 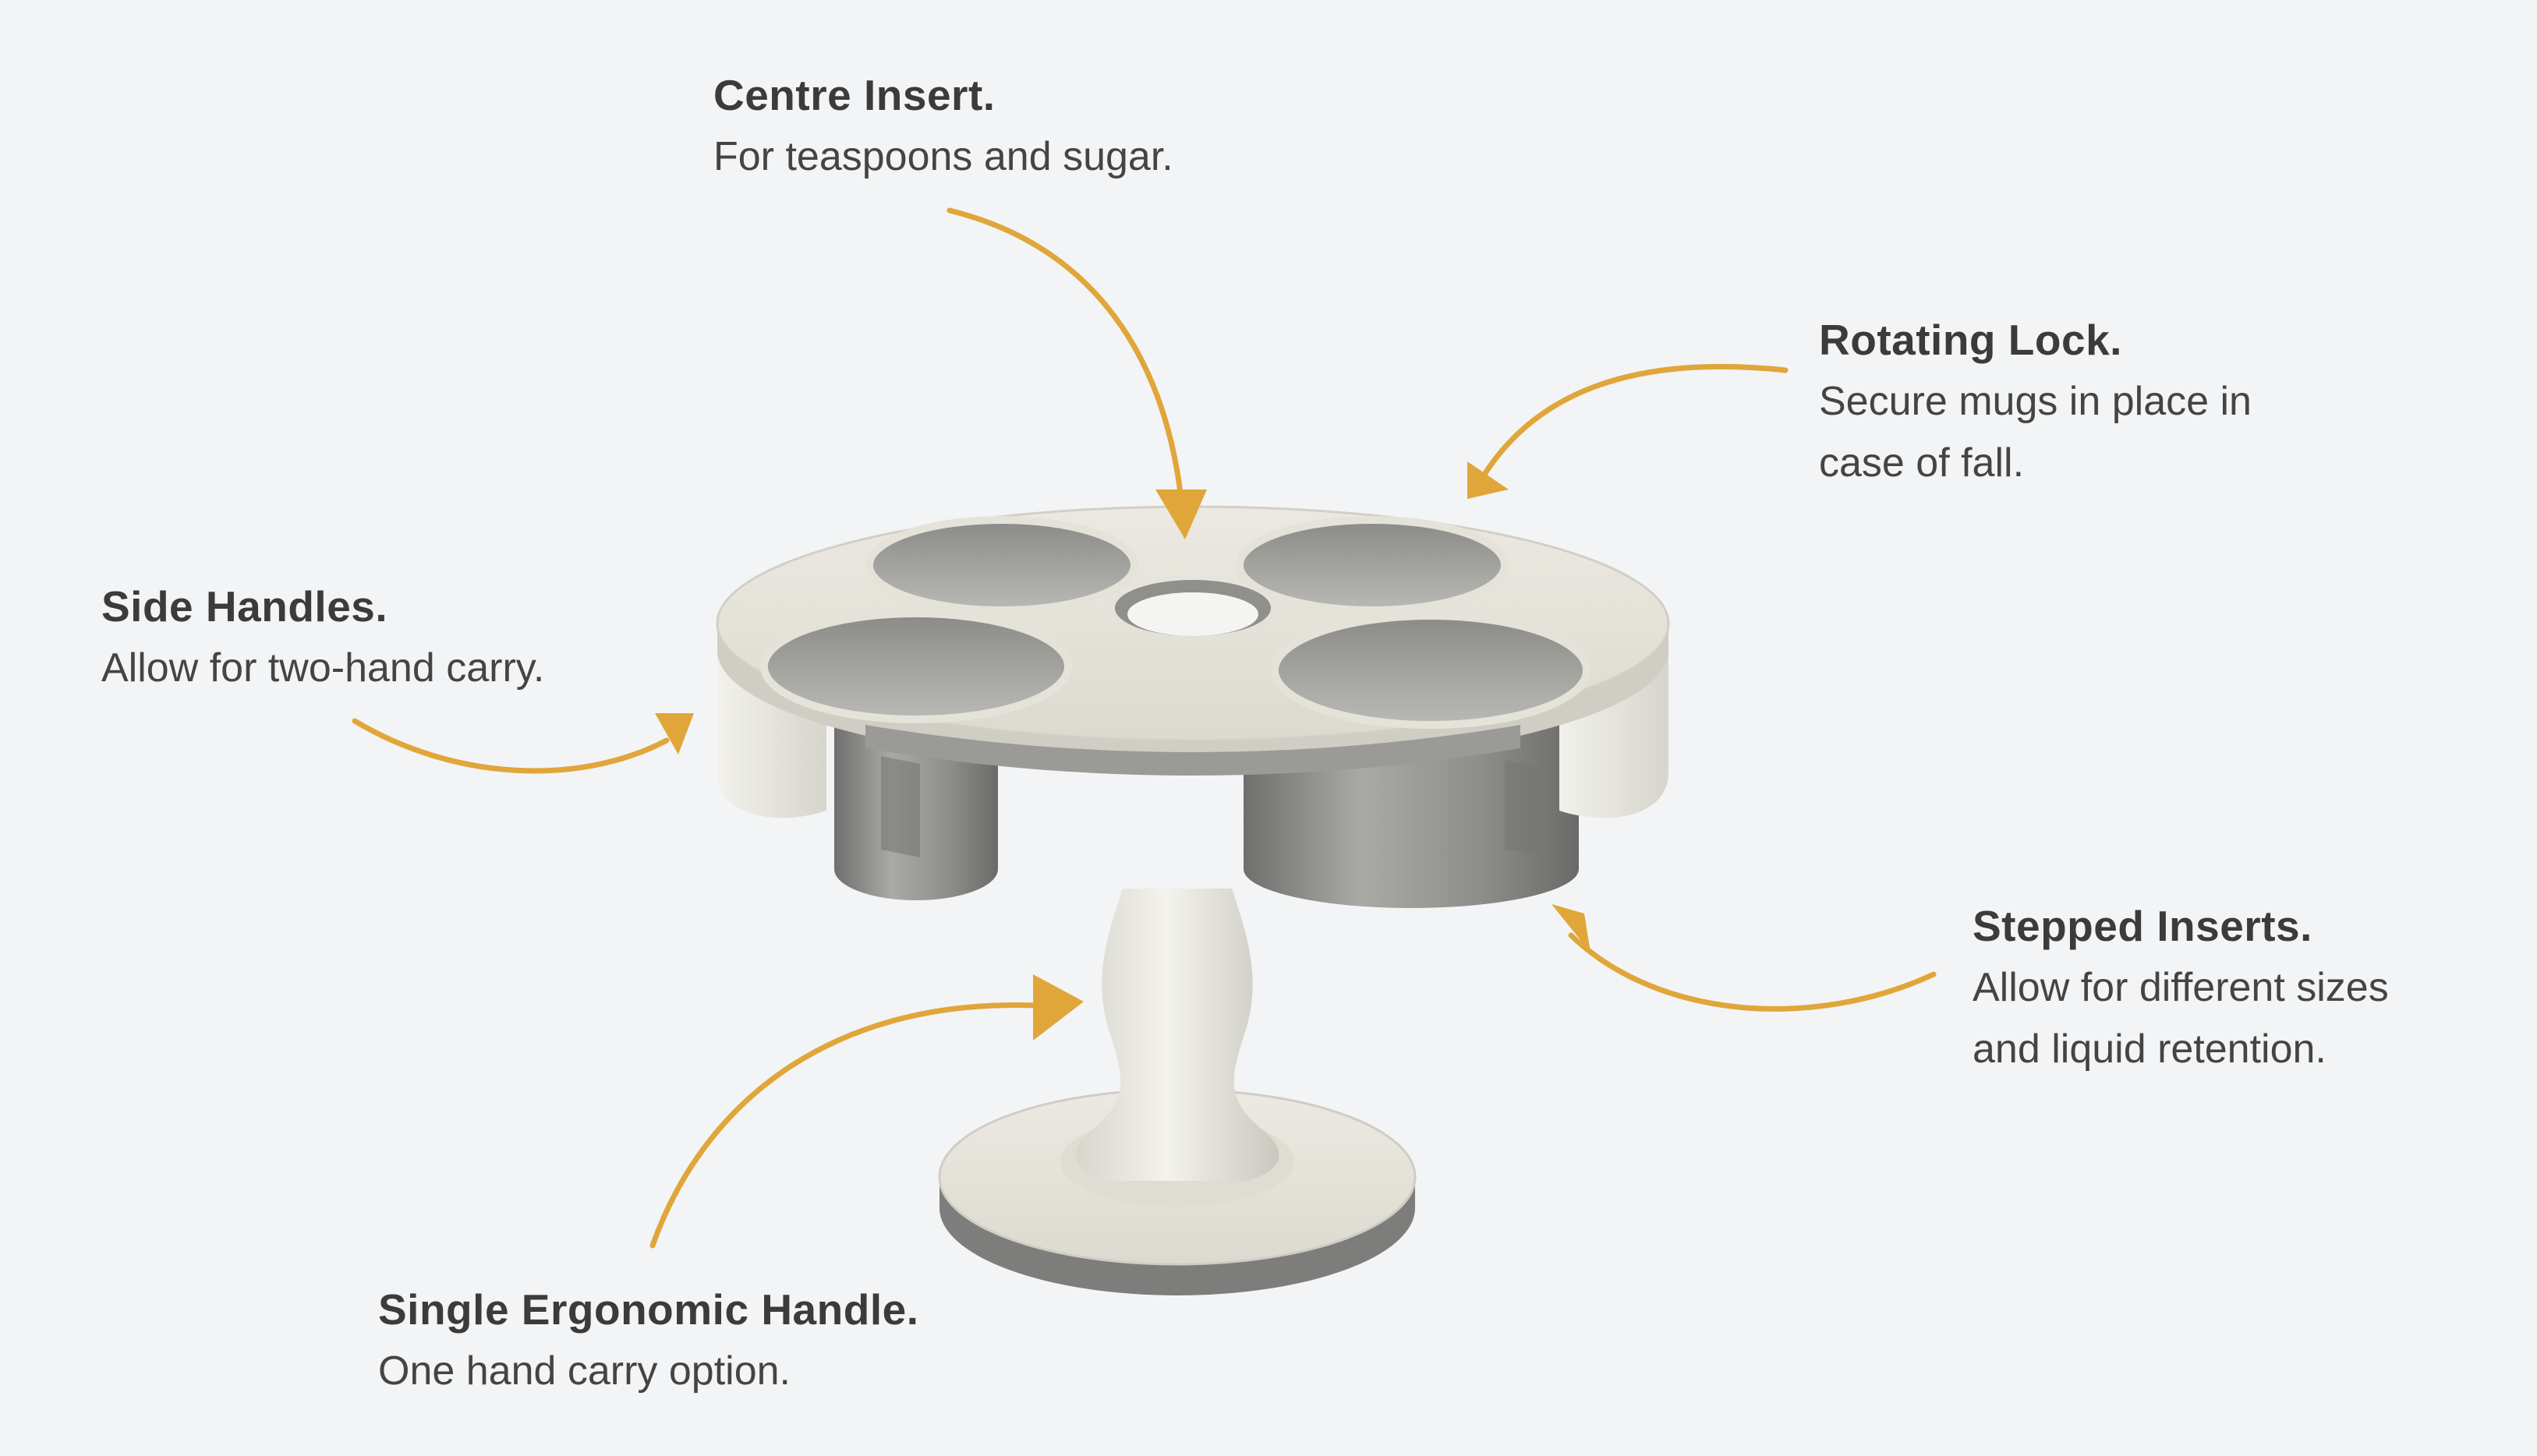 What do you see at coordinates (244, 607) in the screenshot?
I see `callout-title: Side Handles.` at bounding box center [244, 607].